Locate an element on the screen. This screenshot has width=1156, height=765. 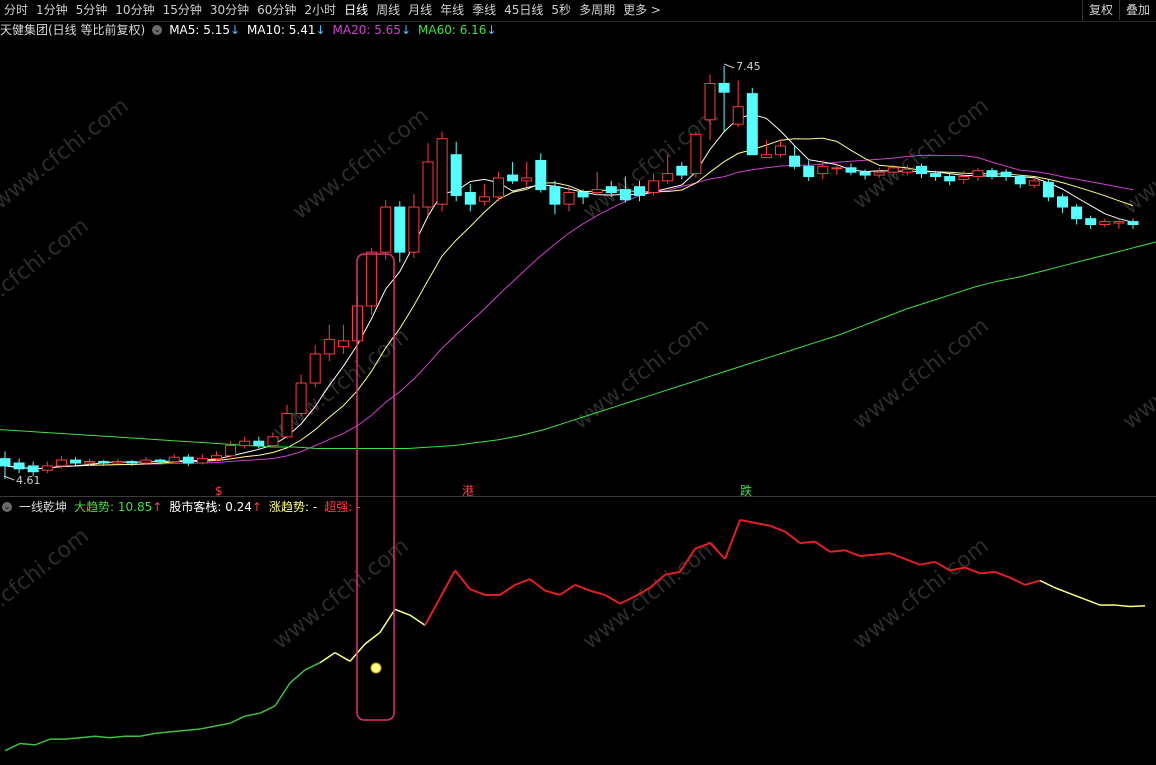
arrow-up-icon: ↑ is located at coordinates (157, 507).